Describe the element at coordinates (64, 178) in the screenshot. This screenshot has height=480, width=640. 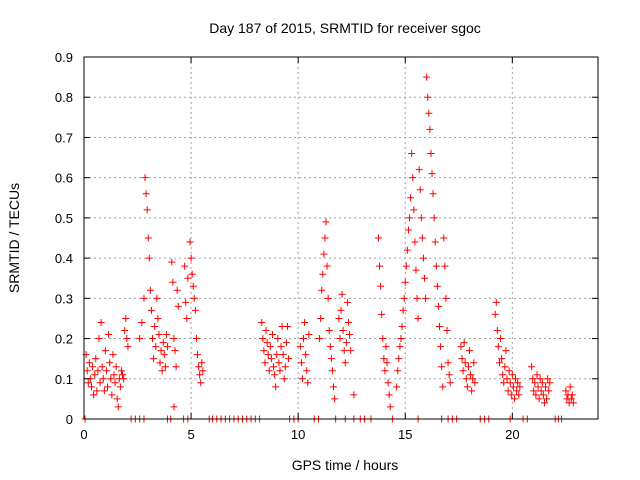
I see `y-tick-label: 0.6` at that location.